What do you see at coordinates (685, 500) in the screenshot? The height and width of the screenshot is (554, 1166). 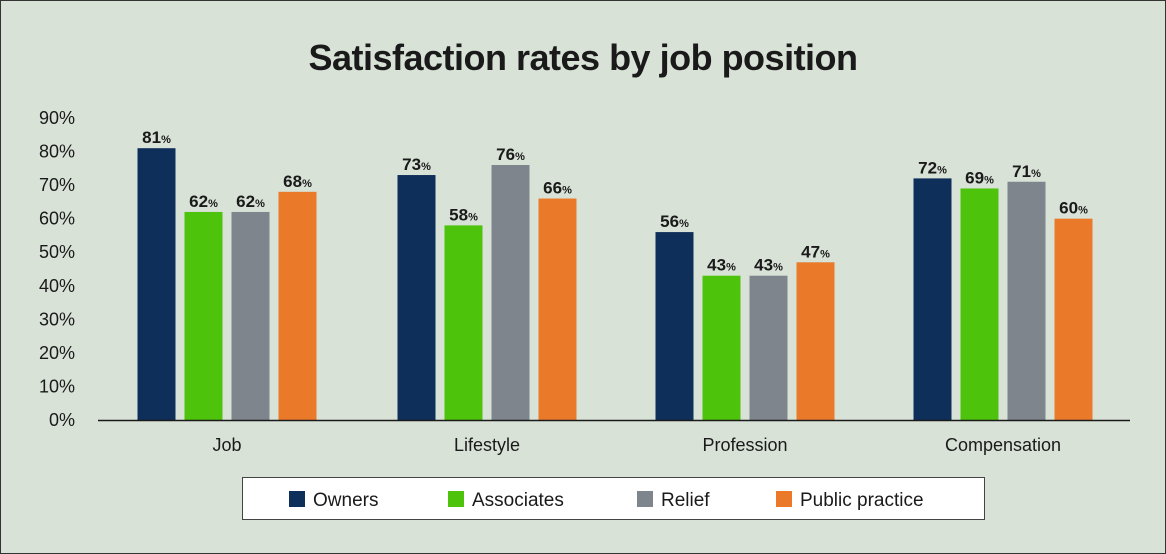 I see `legend-label: Relief` at bounding box center [685, 500].